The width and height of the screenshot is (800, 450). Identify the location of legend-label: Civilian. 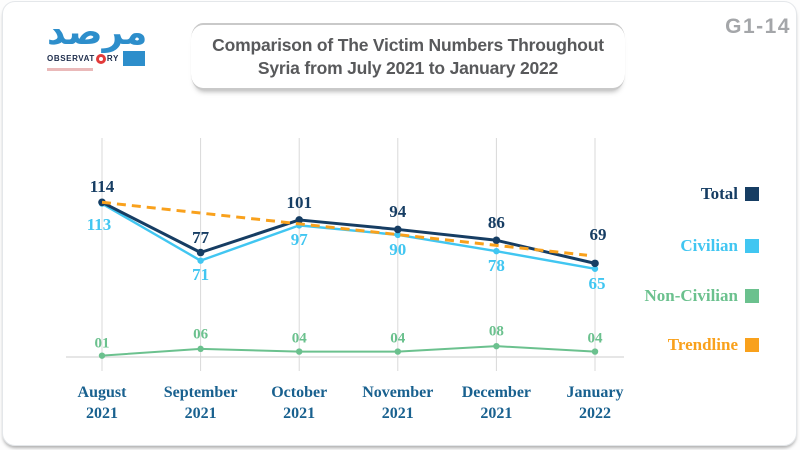
(709, 245).